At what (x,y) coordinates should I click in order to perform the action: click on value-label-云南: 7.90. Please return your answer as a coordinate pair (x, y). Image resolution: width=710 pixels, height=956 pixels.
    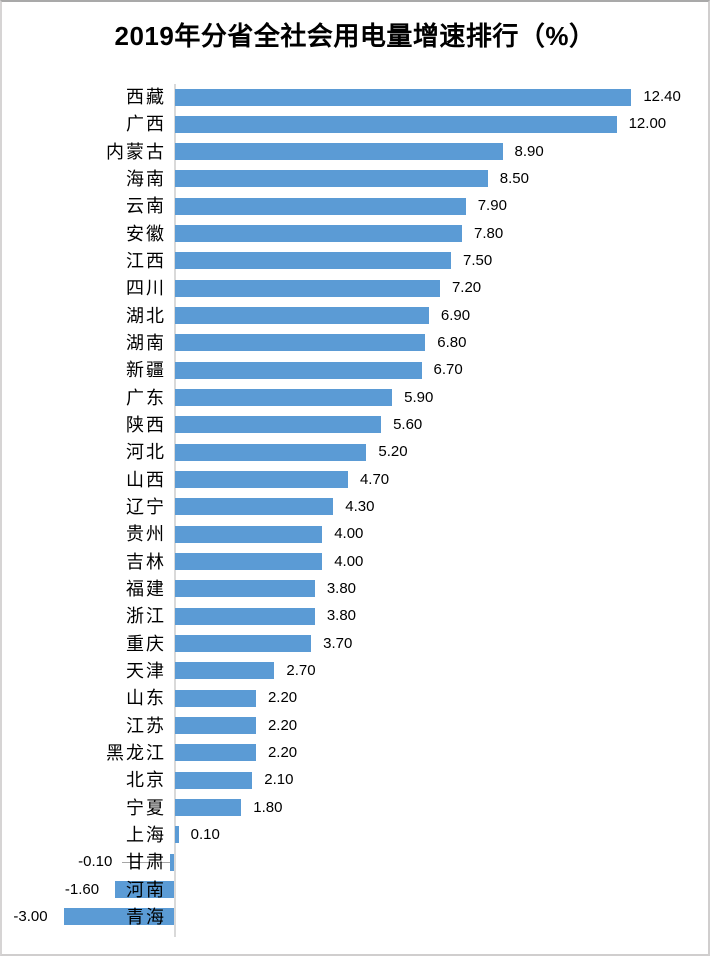
    Looking at the image, I should click on (492, 206).